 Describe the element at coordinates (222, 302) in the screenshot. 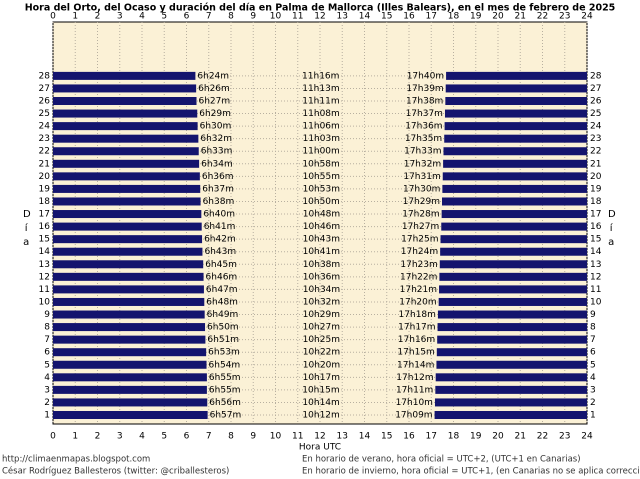

I see `sunrise-label: 6h48m` at that location.